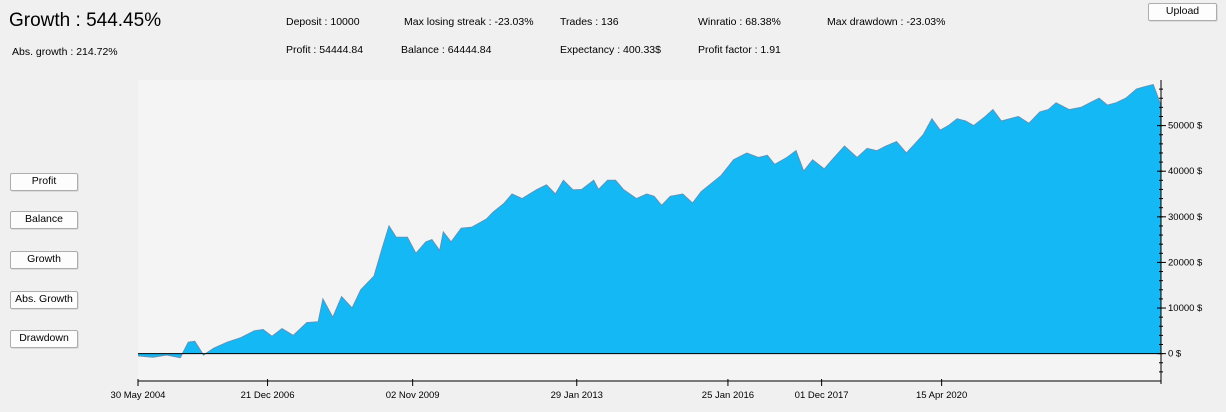  I want to click on x-tick-label: 01 Dec 2017, so click(822, 395).